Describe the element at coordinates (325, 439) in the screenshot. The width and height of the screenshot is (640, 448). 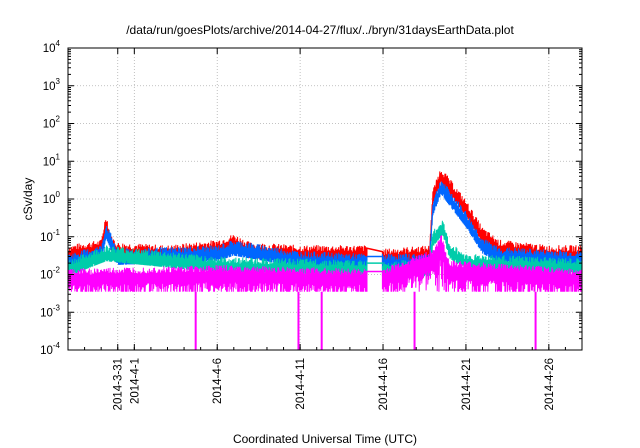
I see `x-axis-label: Coordinated Universal Time (UTC)` at that location.